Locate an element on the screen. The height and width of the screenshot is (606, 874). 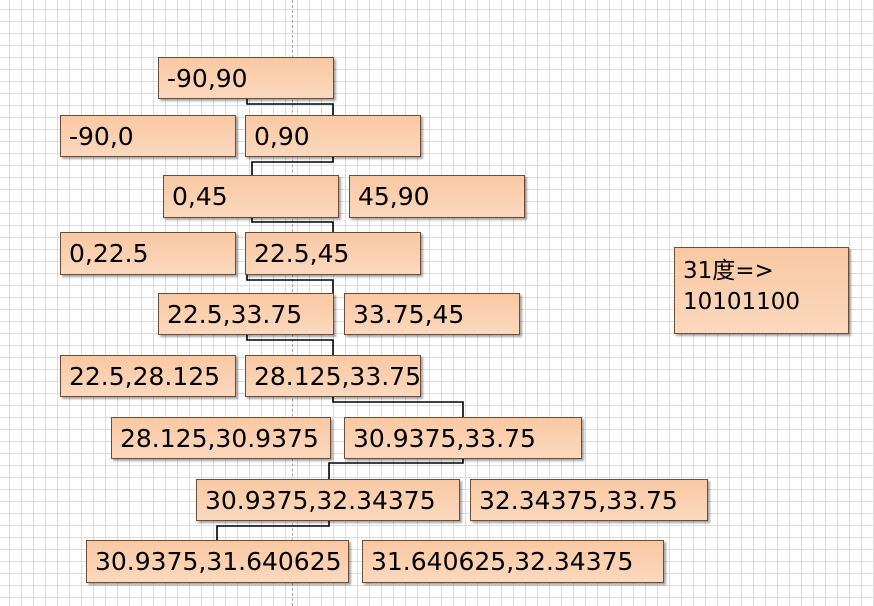
node-level4-left: 22.5,33.75 is located at coordinates (246, 314).